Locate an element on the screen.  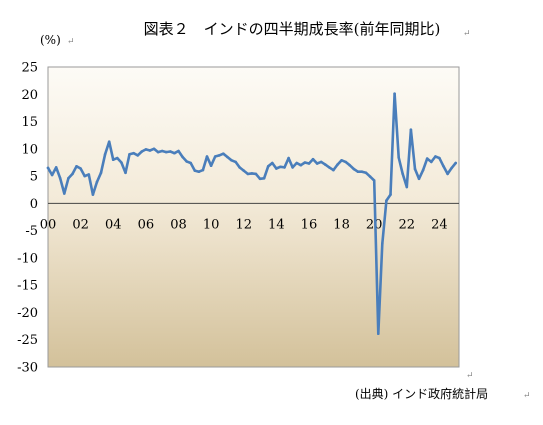
x-tick-label: 22 is located at coordinates (407, 224).